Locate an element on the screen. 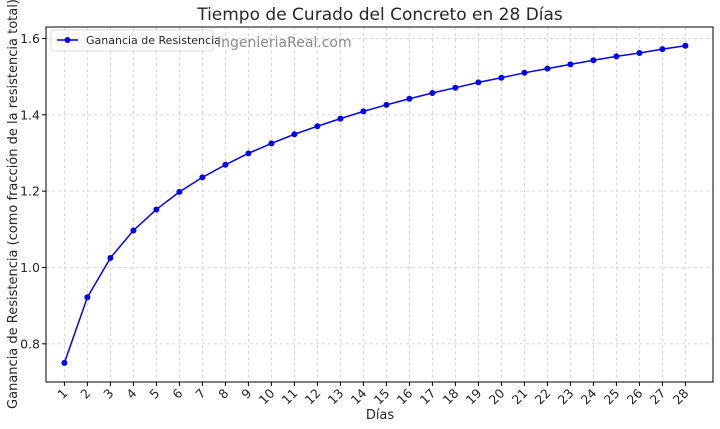 The width and height of the screenshot is (720, 429). x-tick-label: 23 is located at coordinates (566, 397).